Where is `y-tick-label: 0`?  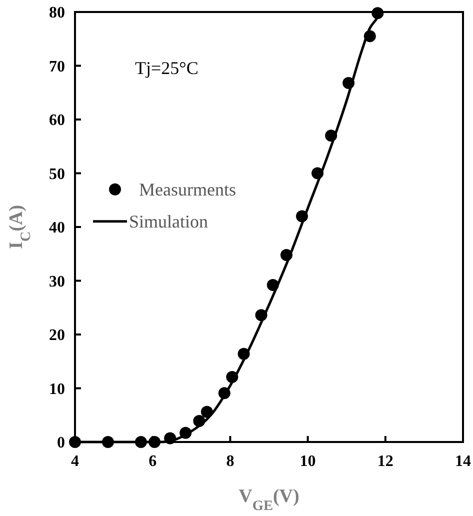
y-tick-label: 0 is located at coordinates (61, 443).